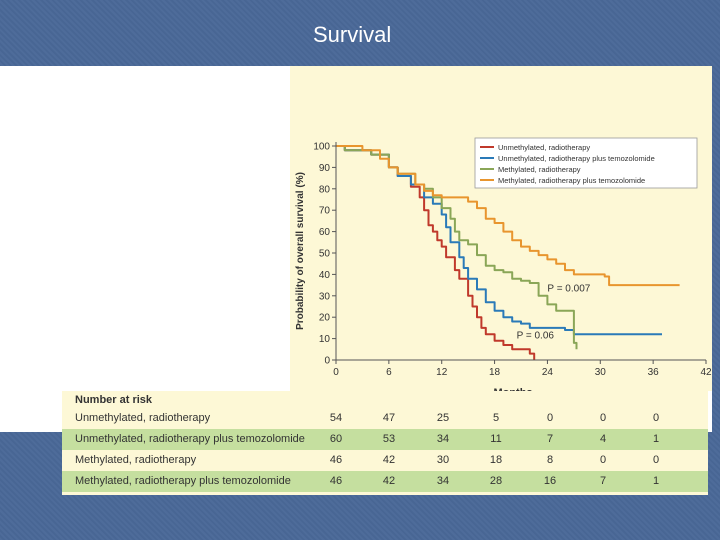  I want to click on legend-box, so click(586, 163).